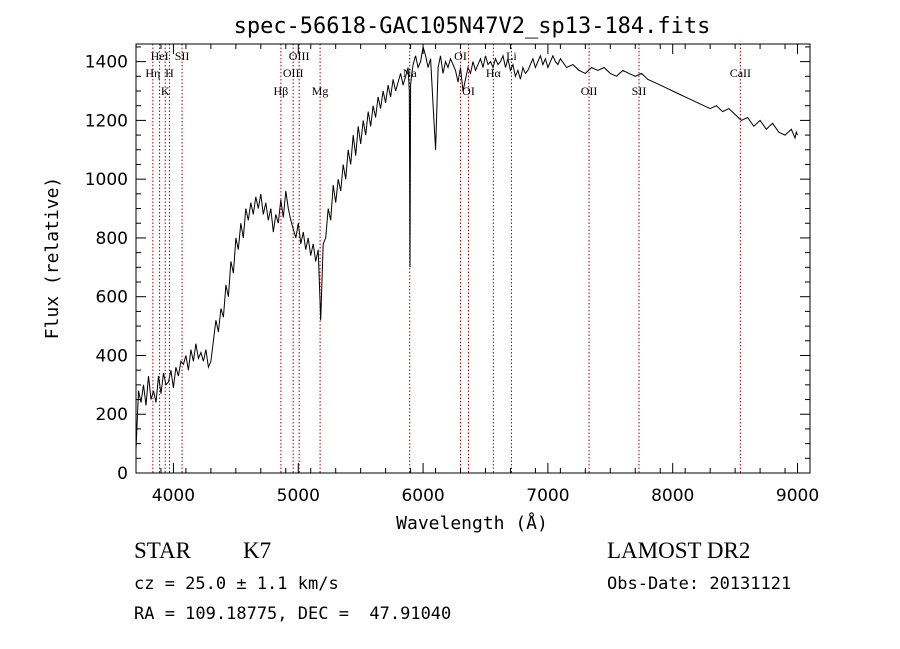 The image size is (900, 649). What do you see at coordinates (679, 550) in the screenshot?
I see `survey-name: LAMOST DR2` at bounding box center [679, 550].